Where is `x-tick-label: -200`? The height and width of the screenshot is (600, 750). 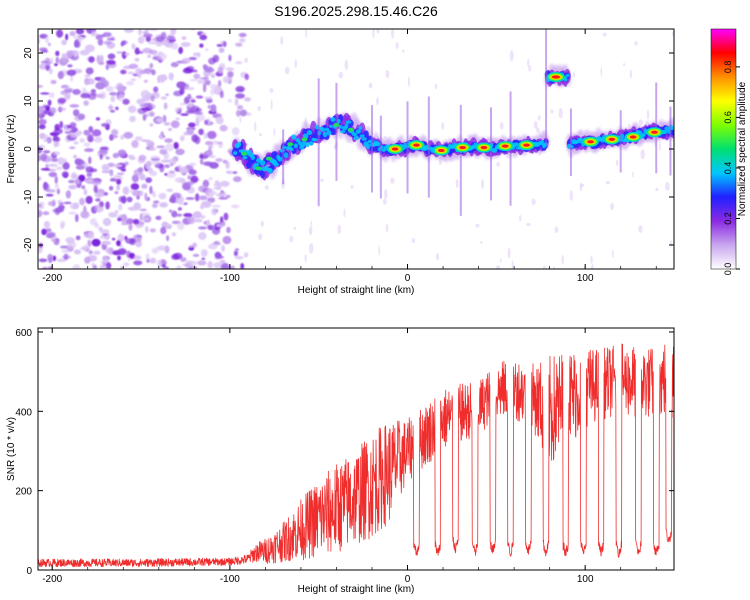
x-tick-label: -200 is located at coordinates (52, 278).